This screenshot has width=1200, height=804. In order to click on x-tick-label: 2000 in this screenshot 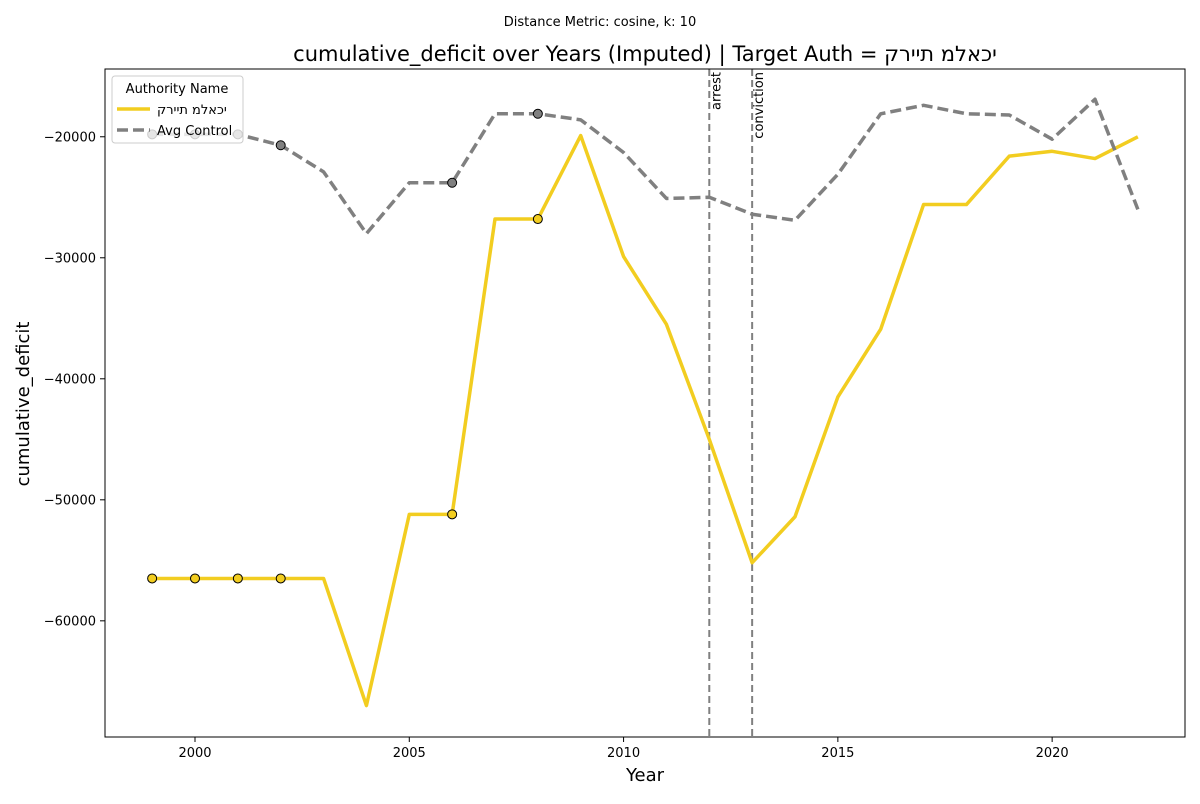, I will do `click(194, 753)`.